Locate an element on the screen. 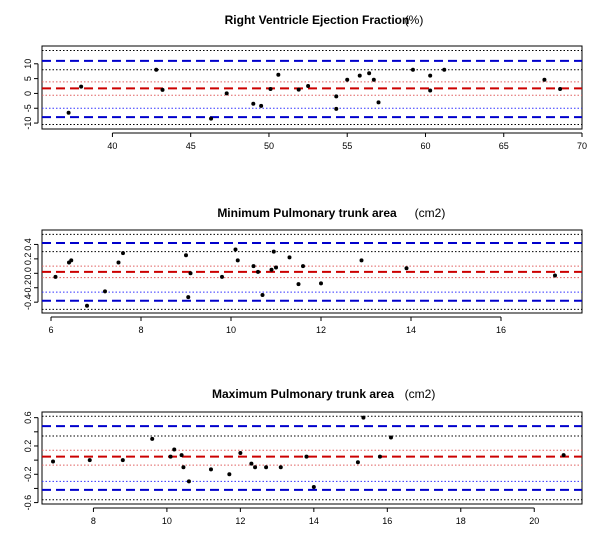 The width and height of the screenshot is (608, 558). y-tick-label: 10 is located at coordinates (28, 64).